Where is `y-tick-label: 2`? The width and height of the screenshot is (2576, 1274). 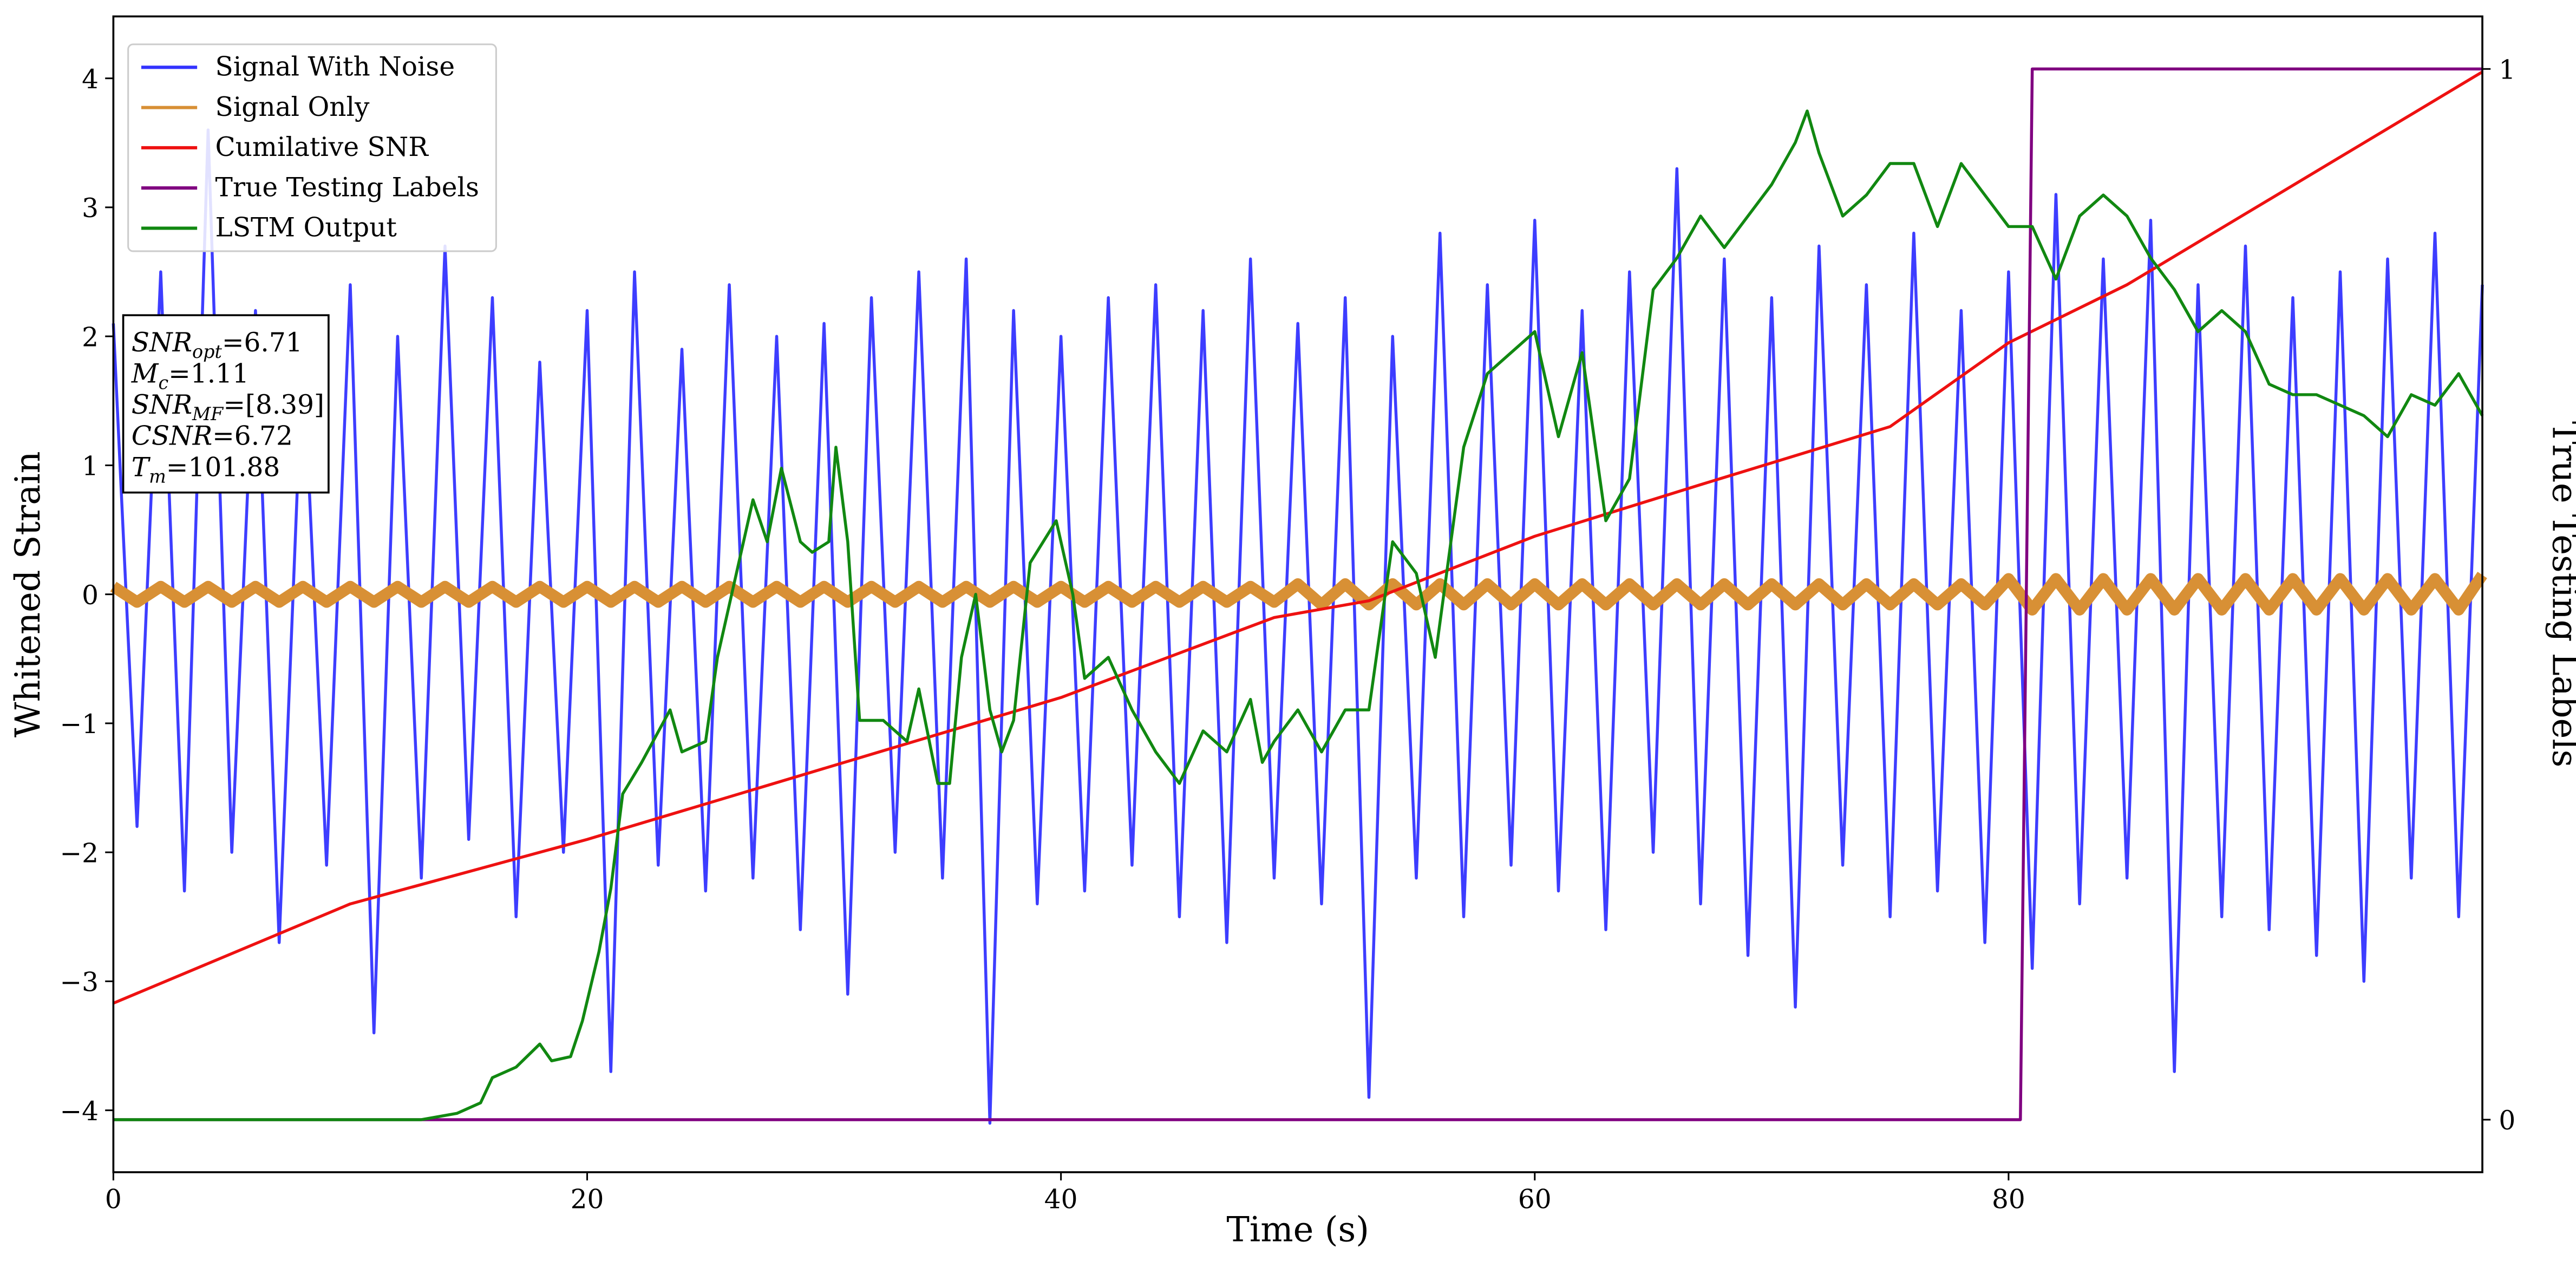
y-tick-label: 2 is located at coordinates (90, 337).